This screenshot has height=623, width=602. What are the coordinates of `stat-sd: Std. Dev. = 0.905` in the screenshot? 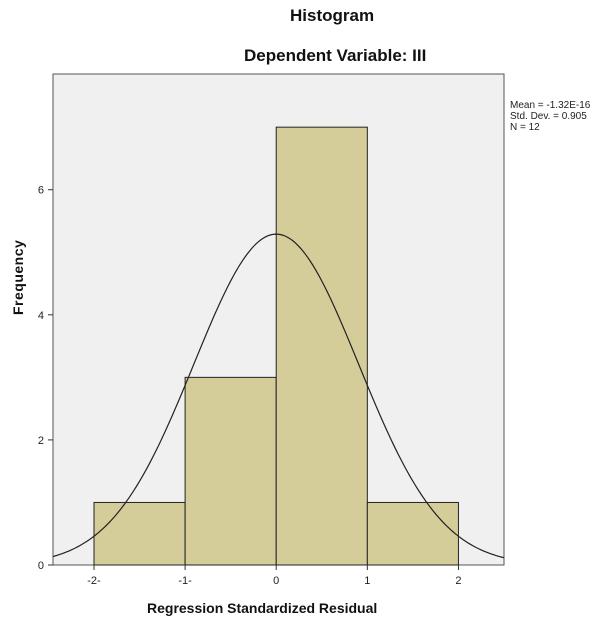 It's located at (548, 116).